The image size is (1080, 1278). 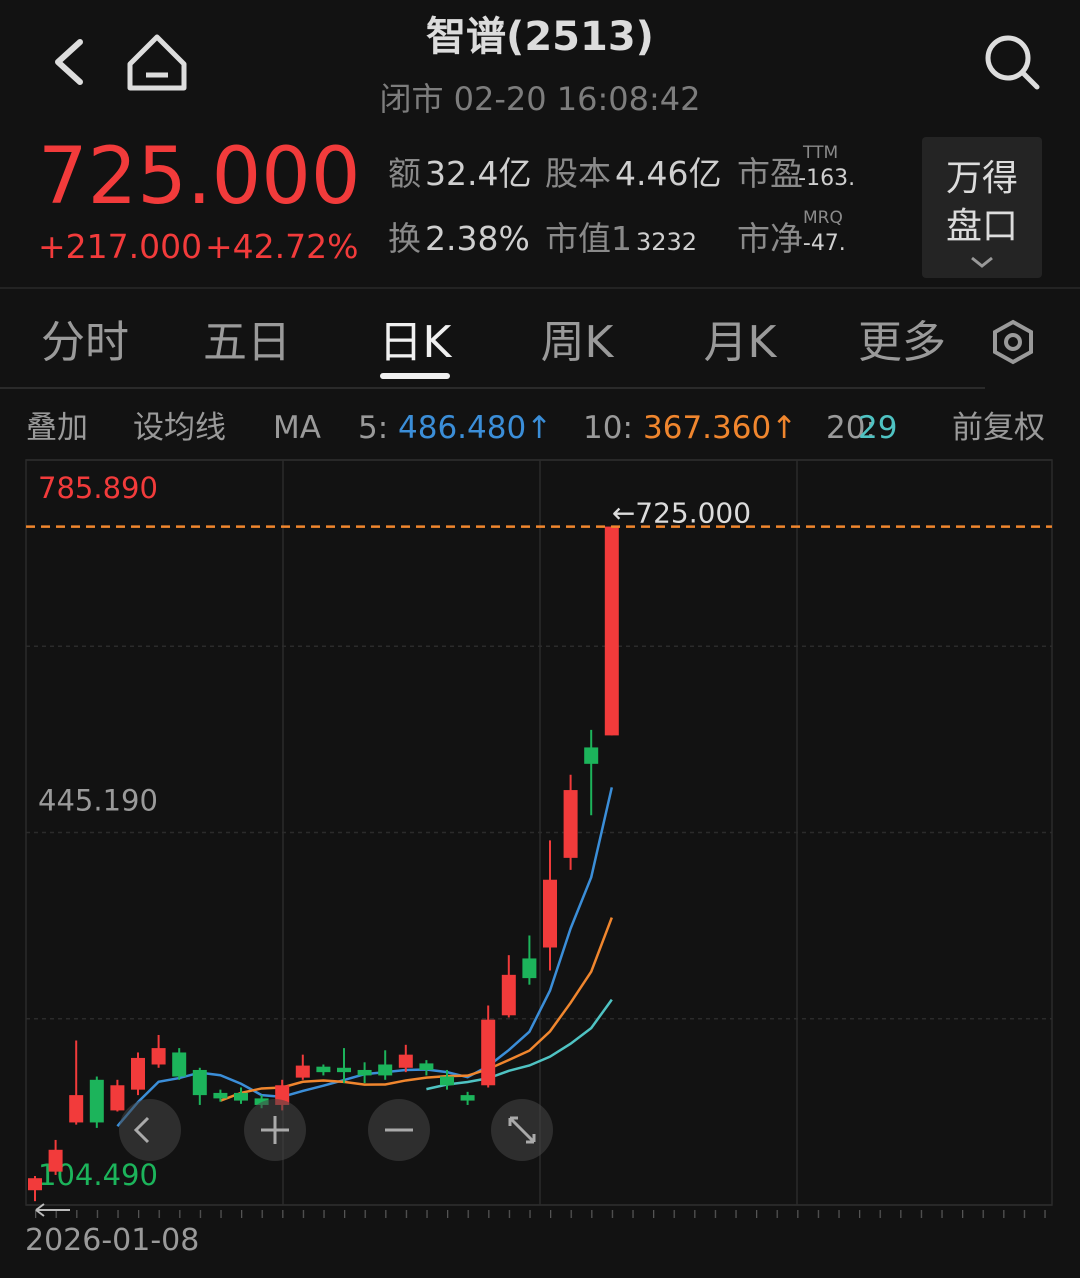 I want to click on stat: 市值1 3232, so click(x=621, y=238).